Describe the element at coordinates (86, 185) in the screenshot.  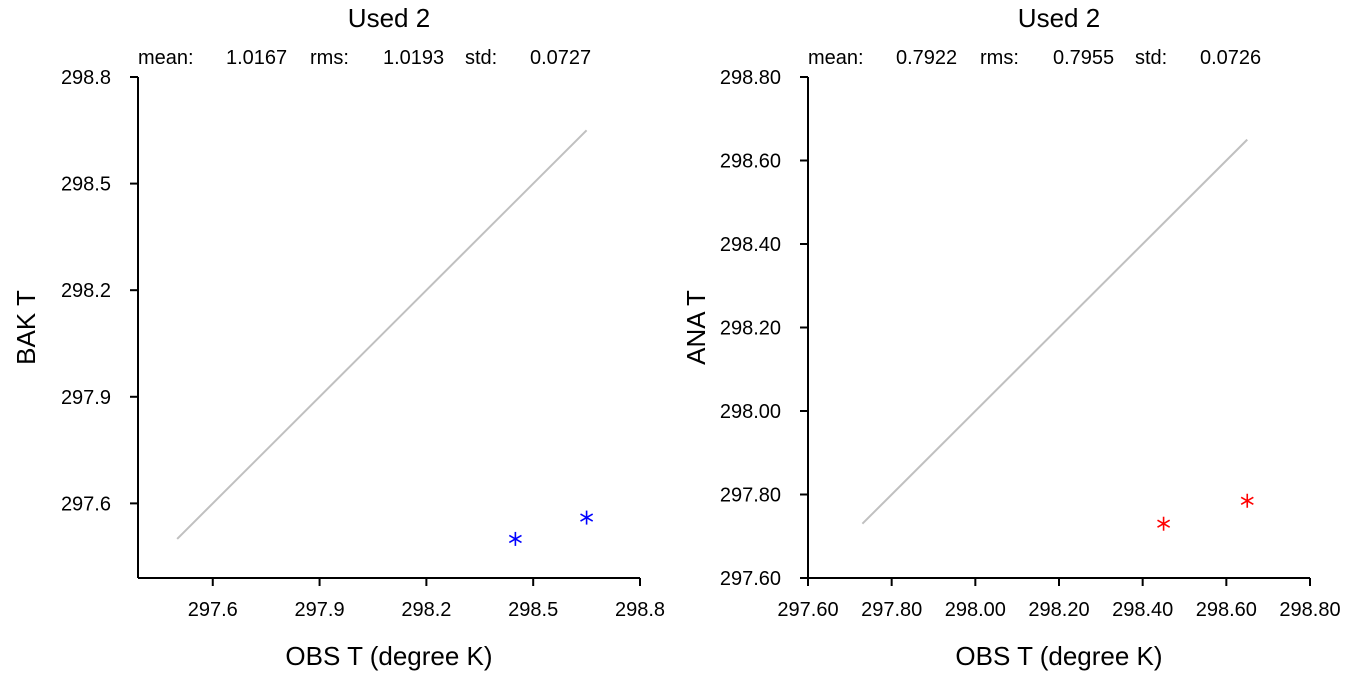
I see `y-tick-label: 298.5` at that location.